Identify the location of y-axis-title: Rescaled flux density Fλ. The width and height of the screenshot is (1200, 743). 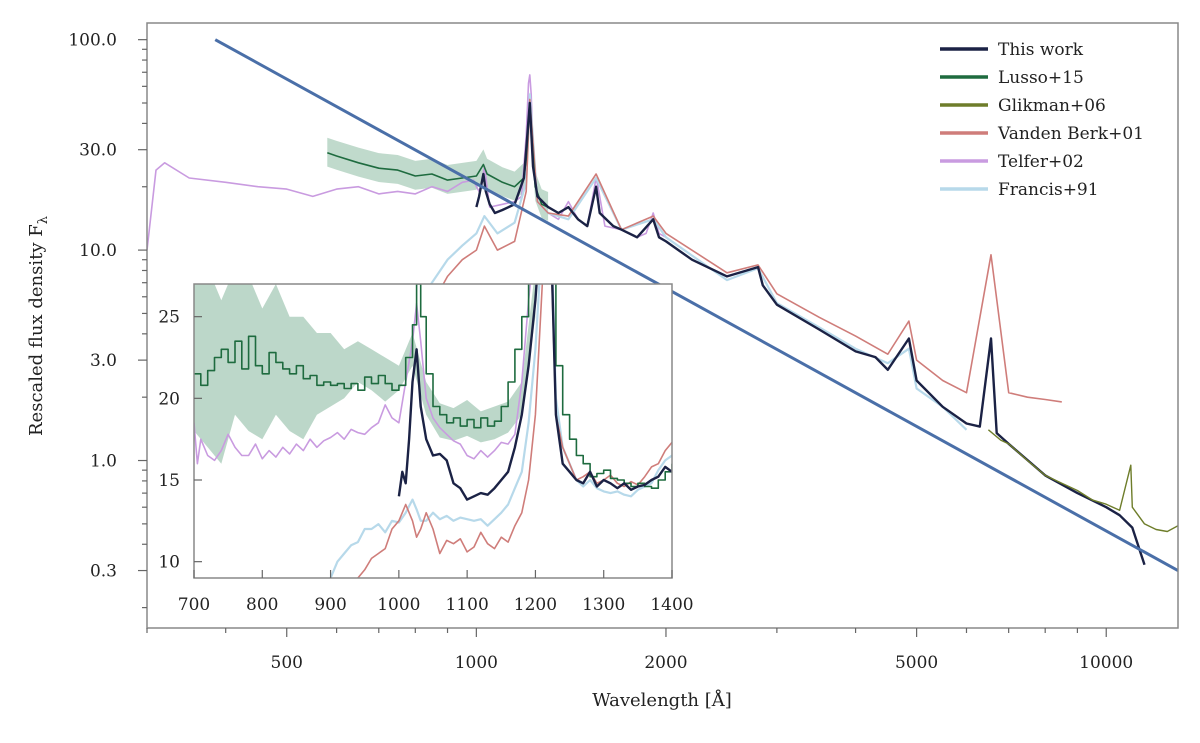
(38, 326).